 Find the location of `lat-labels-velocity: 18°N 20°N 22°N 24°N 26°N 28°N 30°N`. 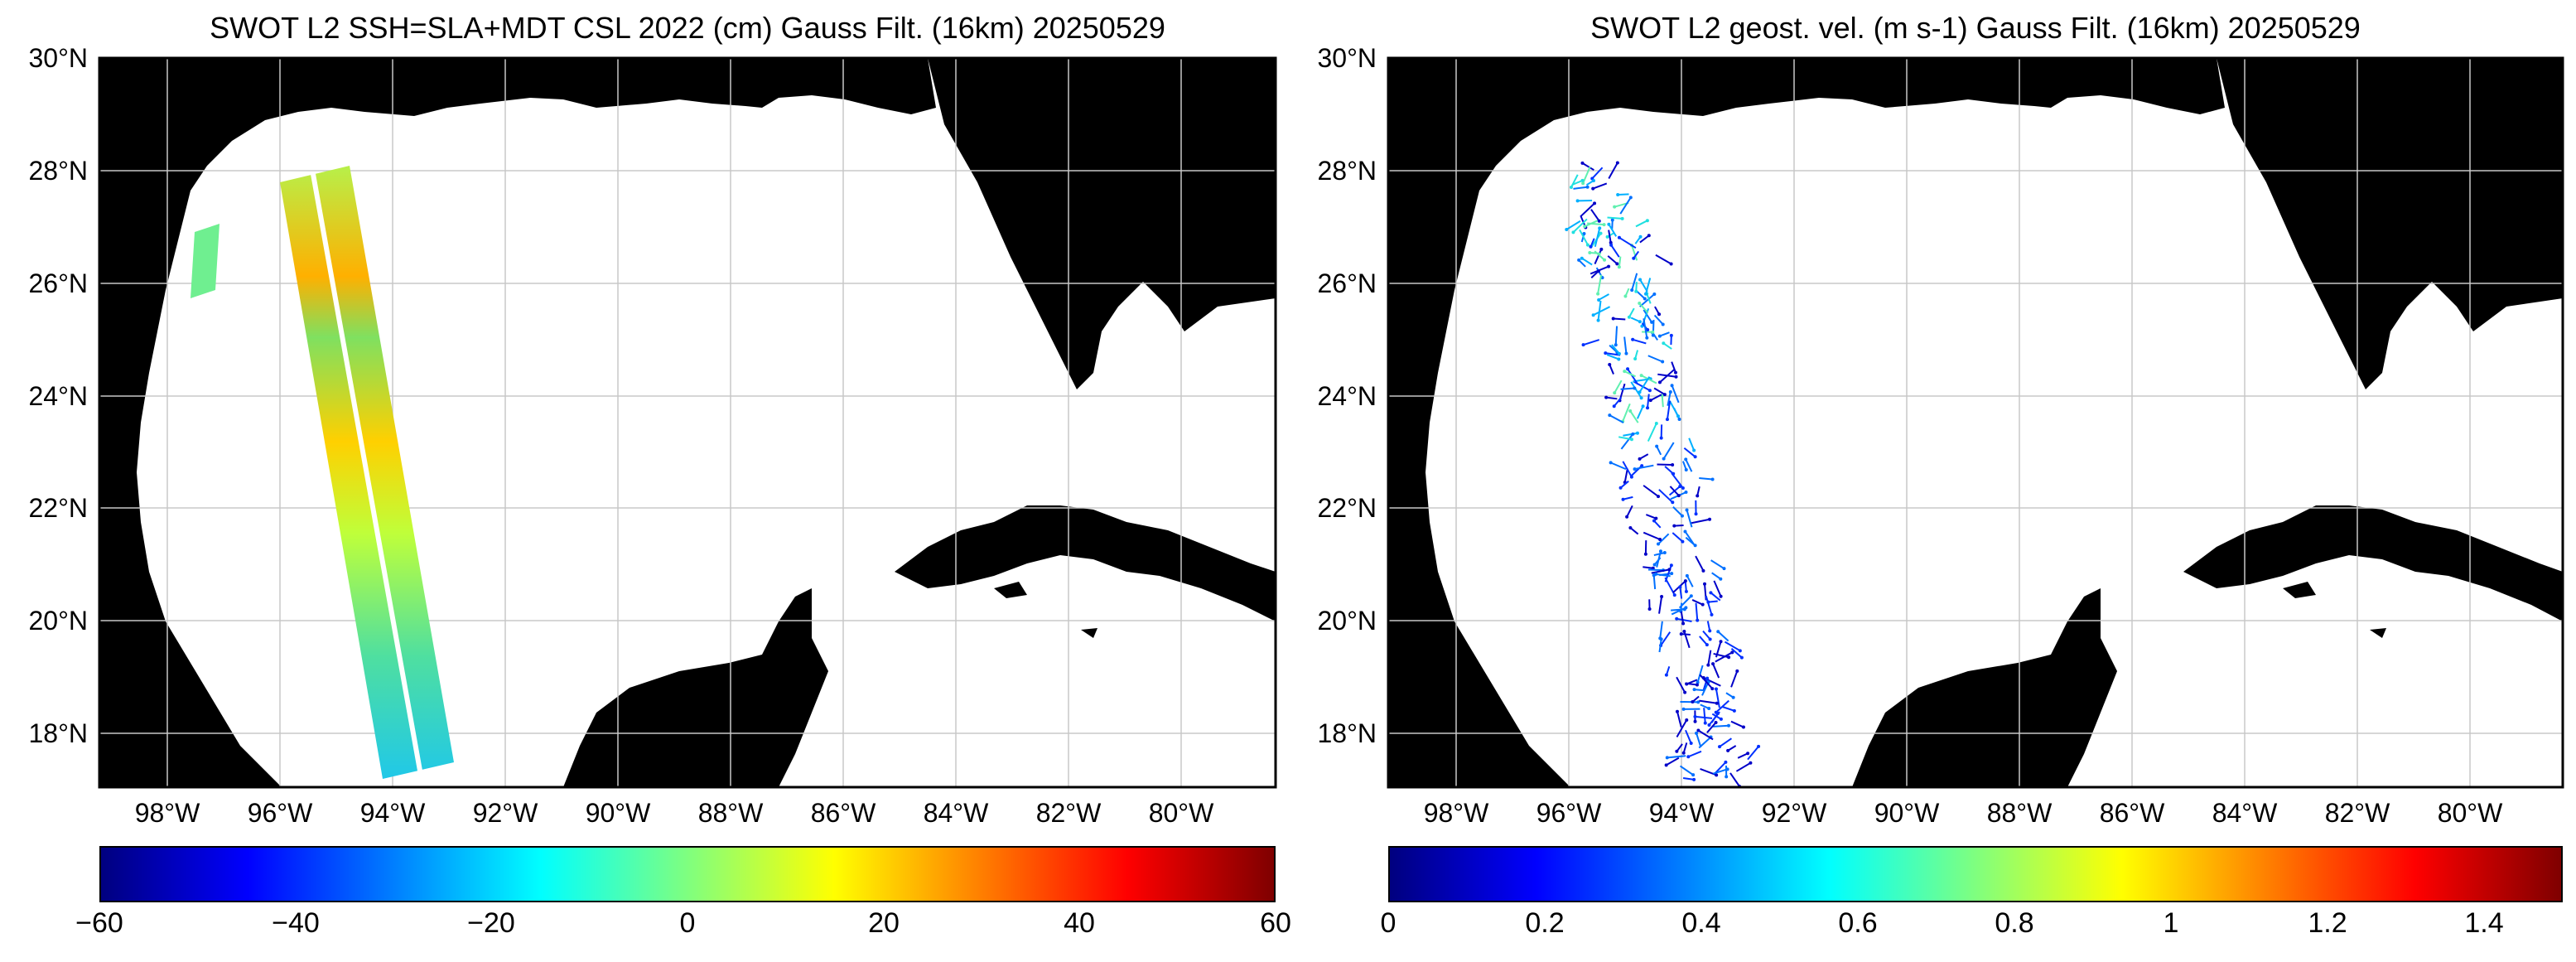

lat-labels-velocity: 18°N 20°N 22°N 24°N 26°N 28°N 30°N is located at coordinates (1347, 395).